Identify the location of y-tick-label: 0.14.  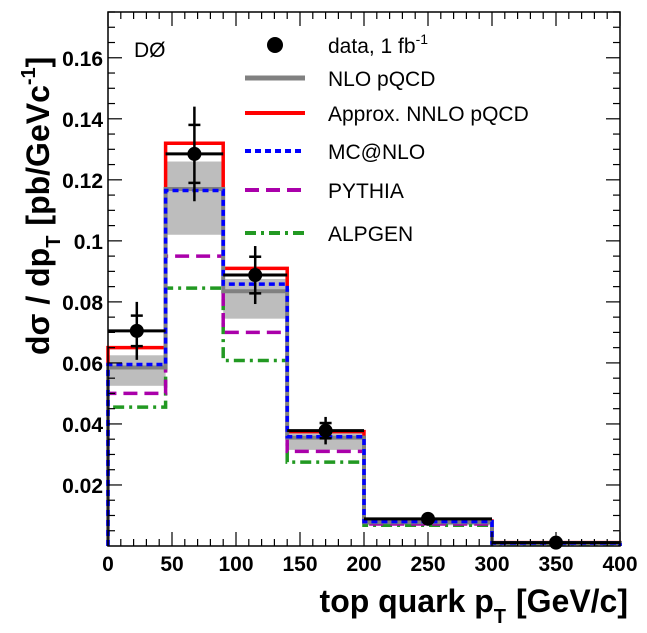
(82, 120).